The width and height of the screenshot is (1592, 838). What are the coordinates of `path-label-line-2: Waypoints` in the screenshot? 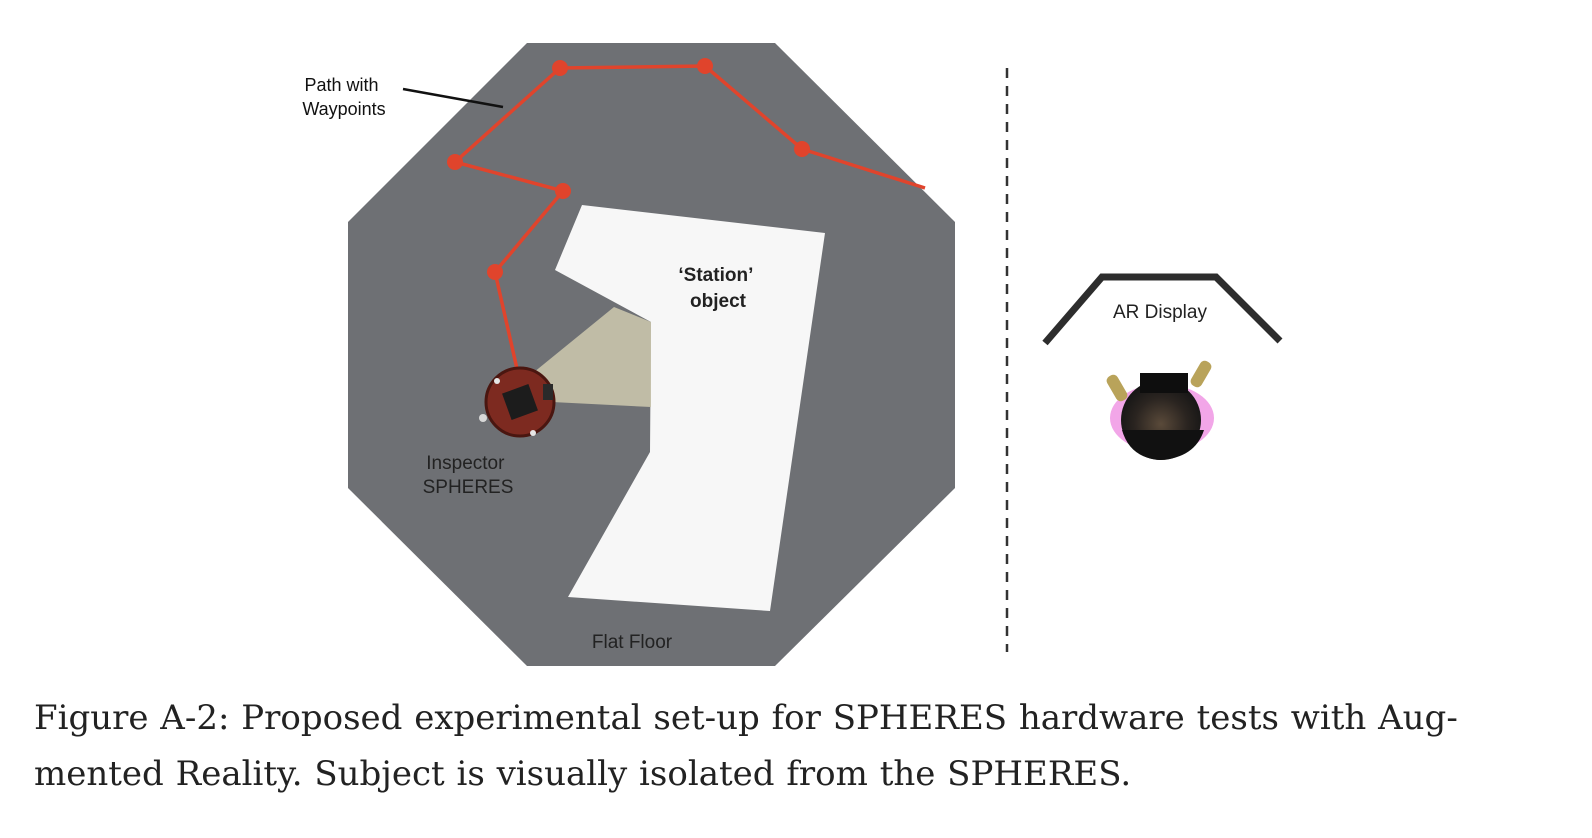 It's located at (343, 109).